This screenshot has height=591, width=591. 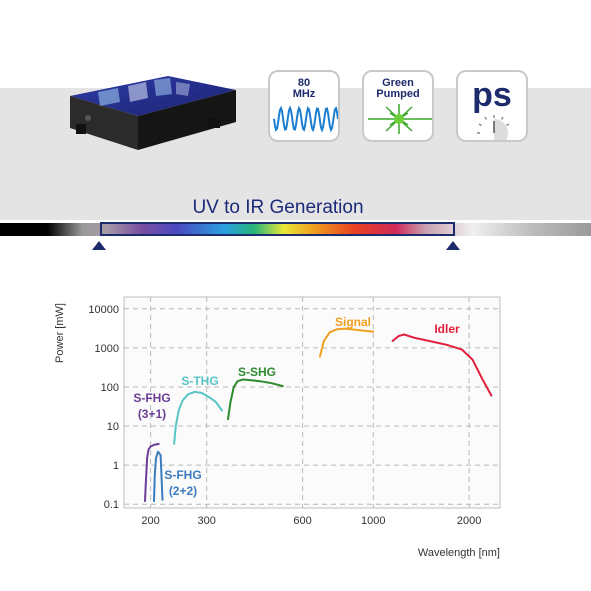 I want to click on range-start-marker, so click(x=99, y=245).